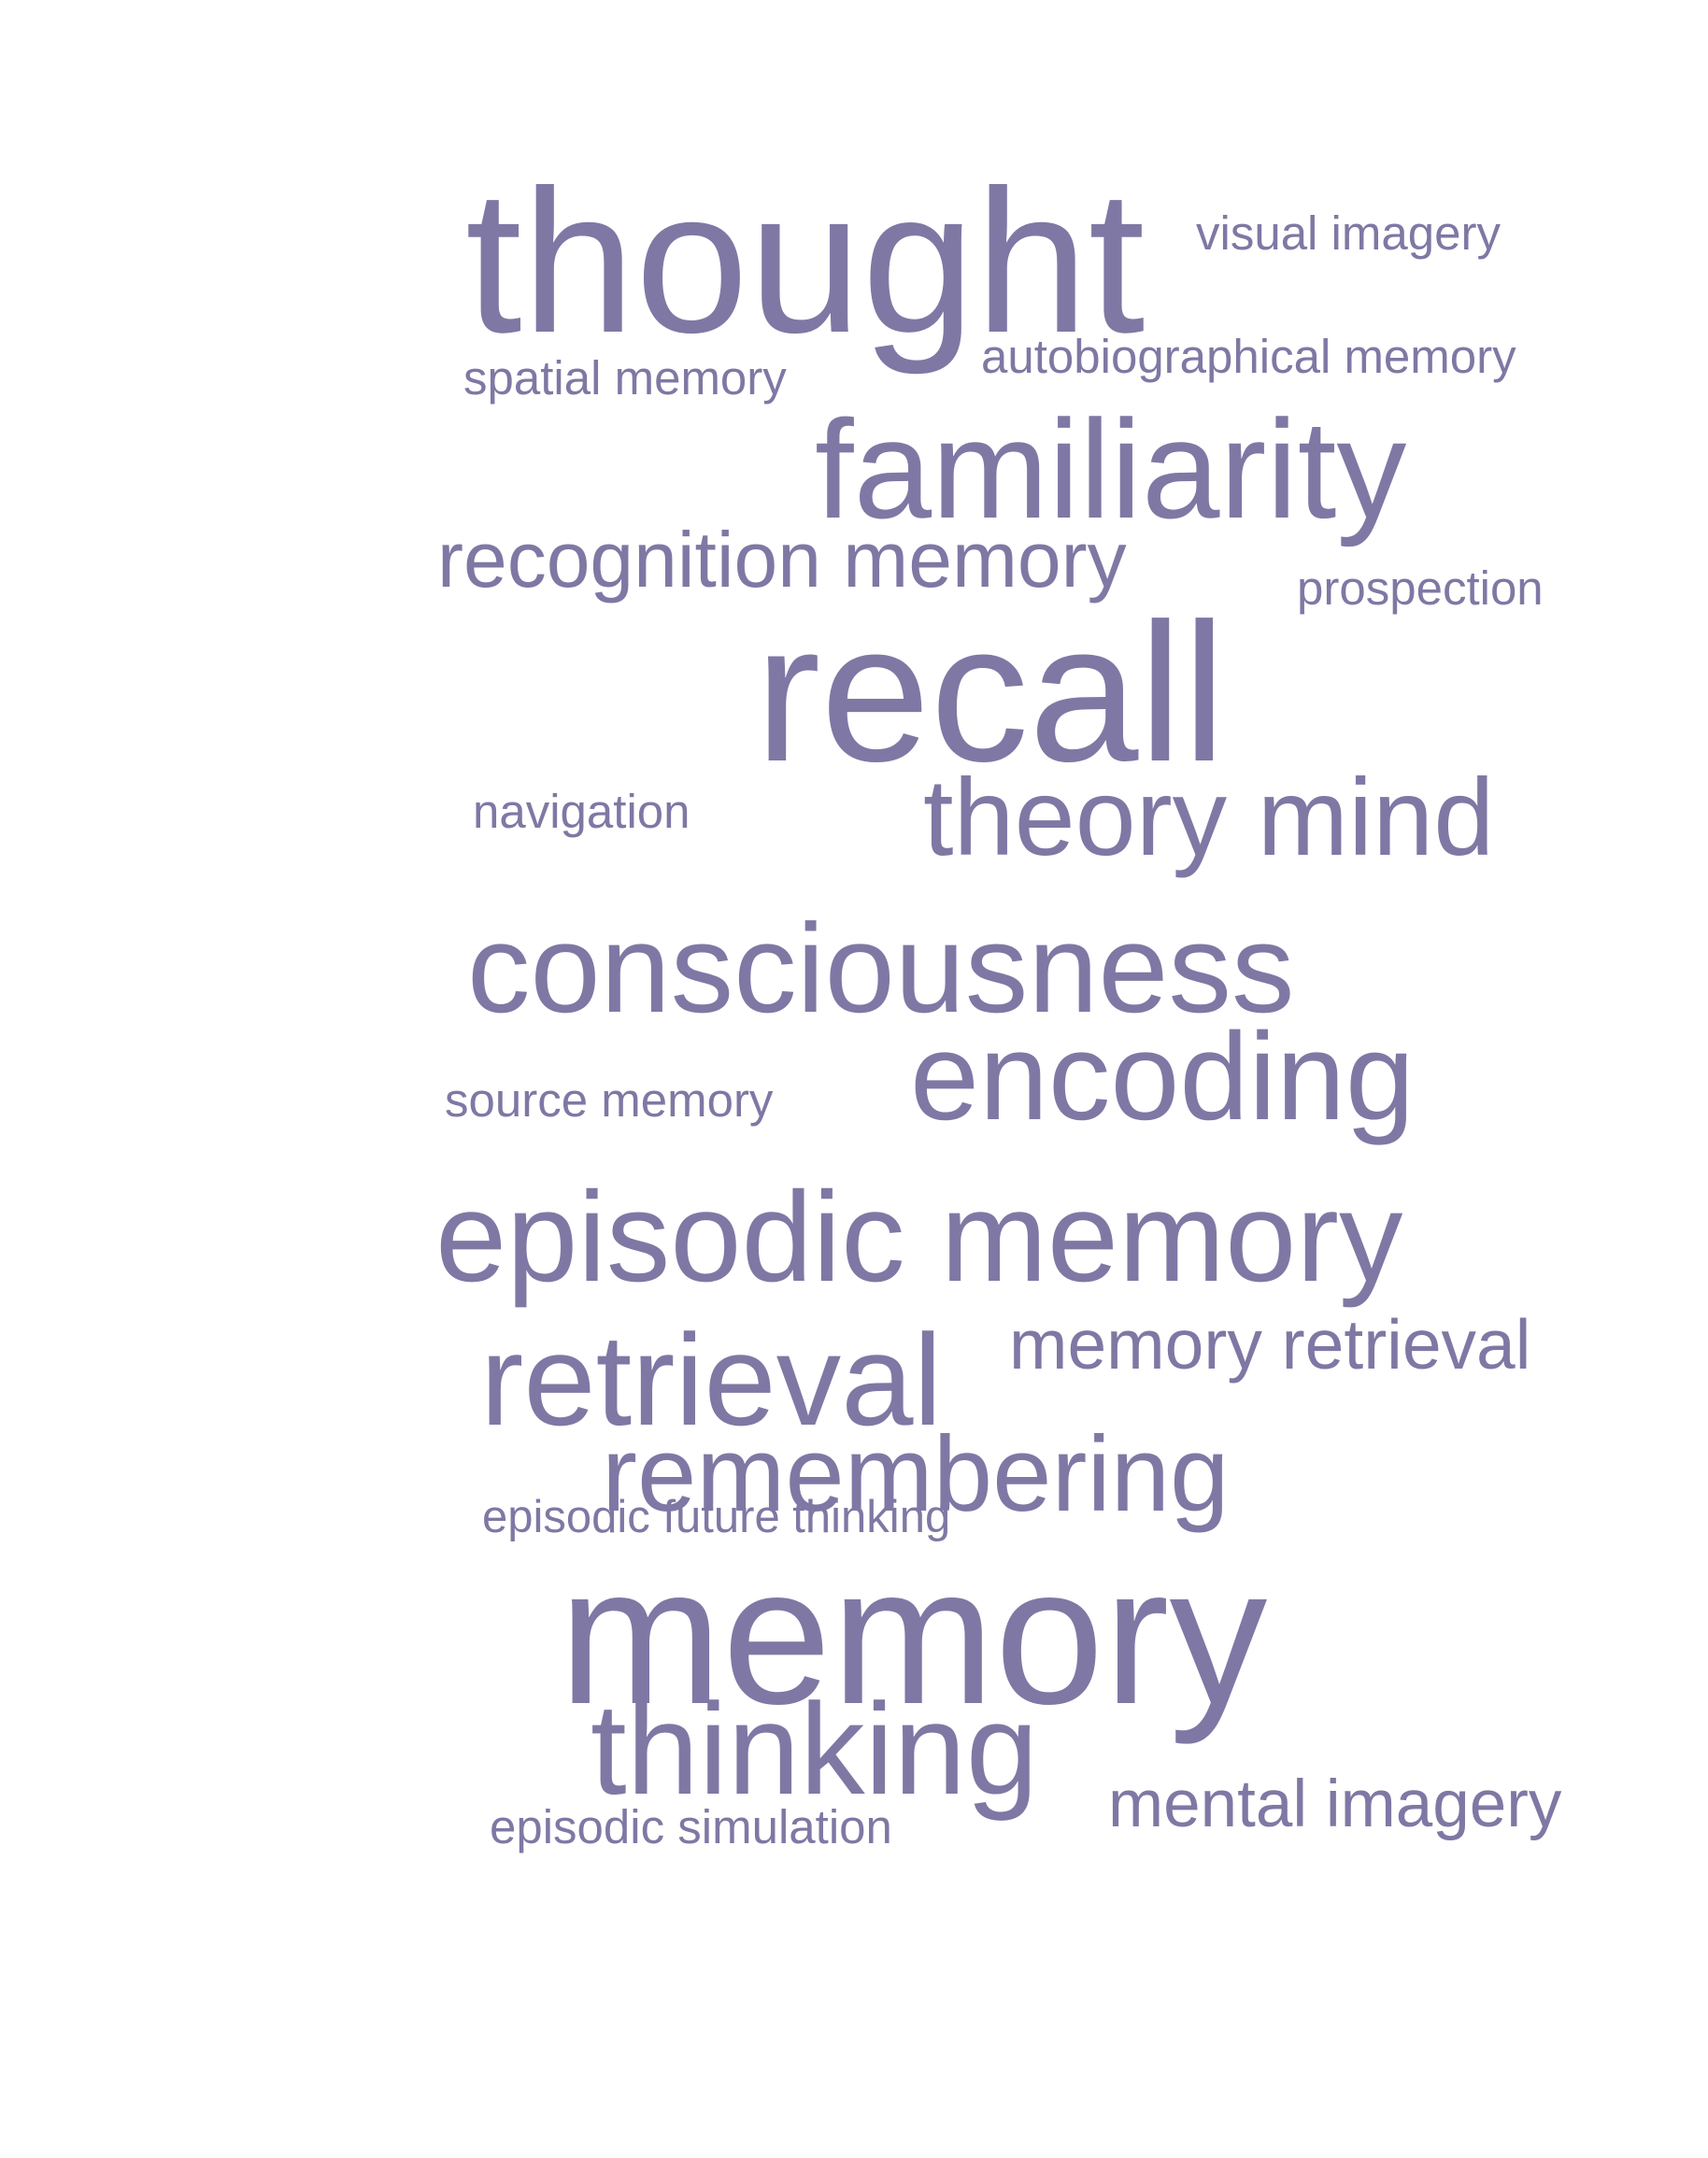 The image size is (1708, 2158). What do you see at coordinates (1248, 356) in the screenshot?
I see `word-autobiographical-memory: autobiographical memory` at bounding box center [1248, 356].